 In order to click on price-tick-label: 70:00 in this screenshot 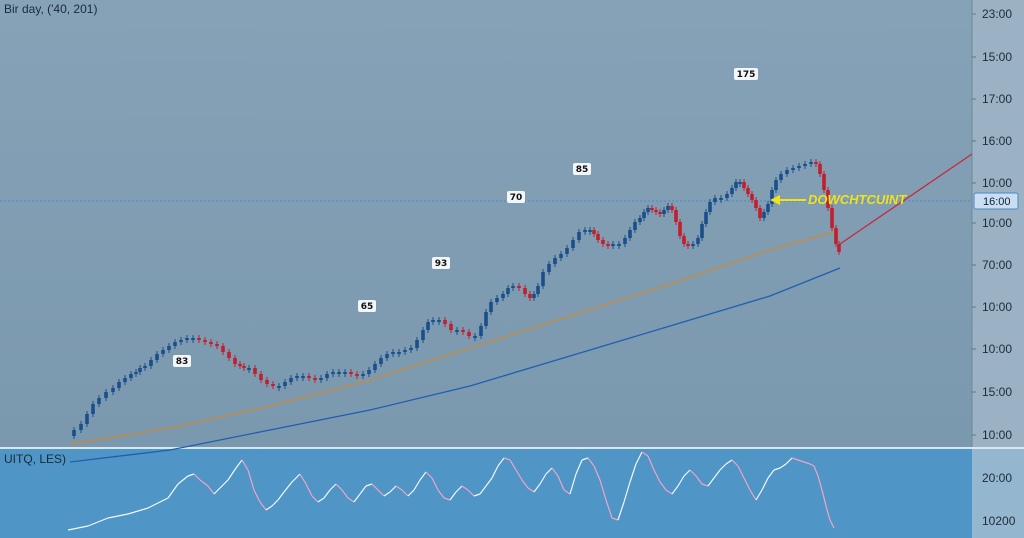, I will do `click(997, 265)`.